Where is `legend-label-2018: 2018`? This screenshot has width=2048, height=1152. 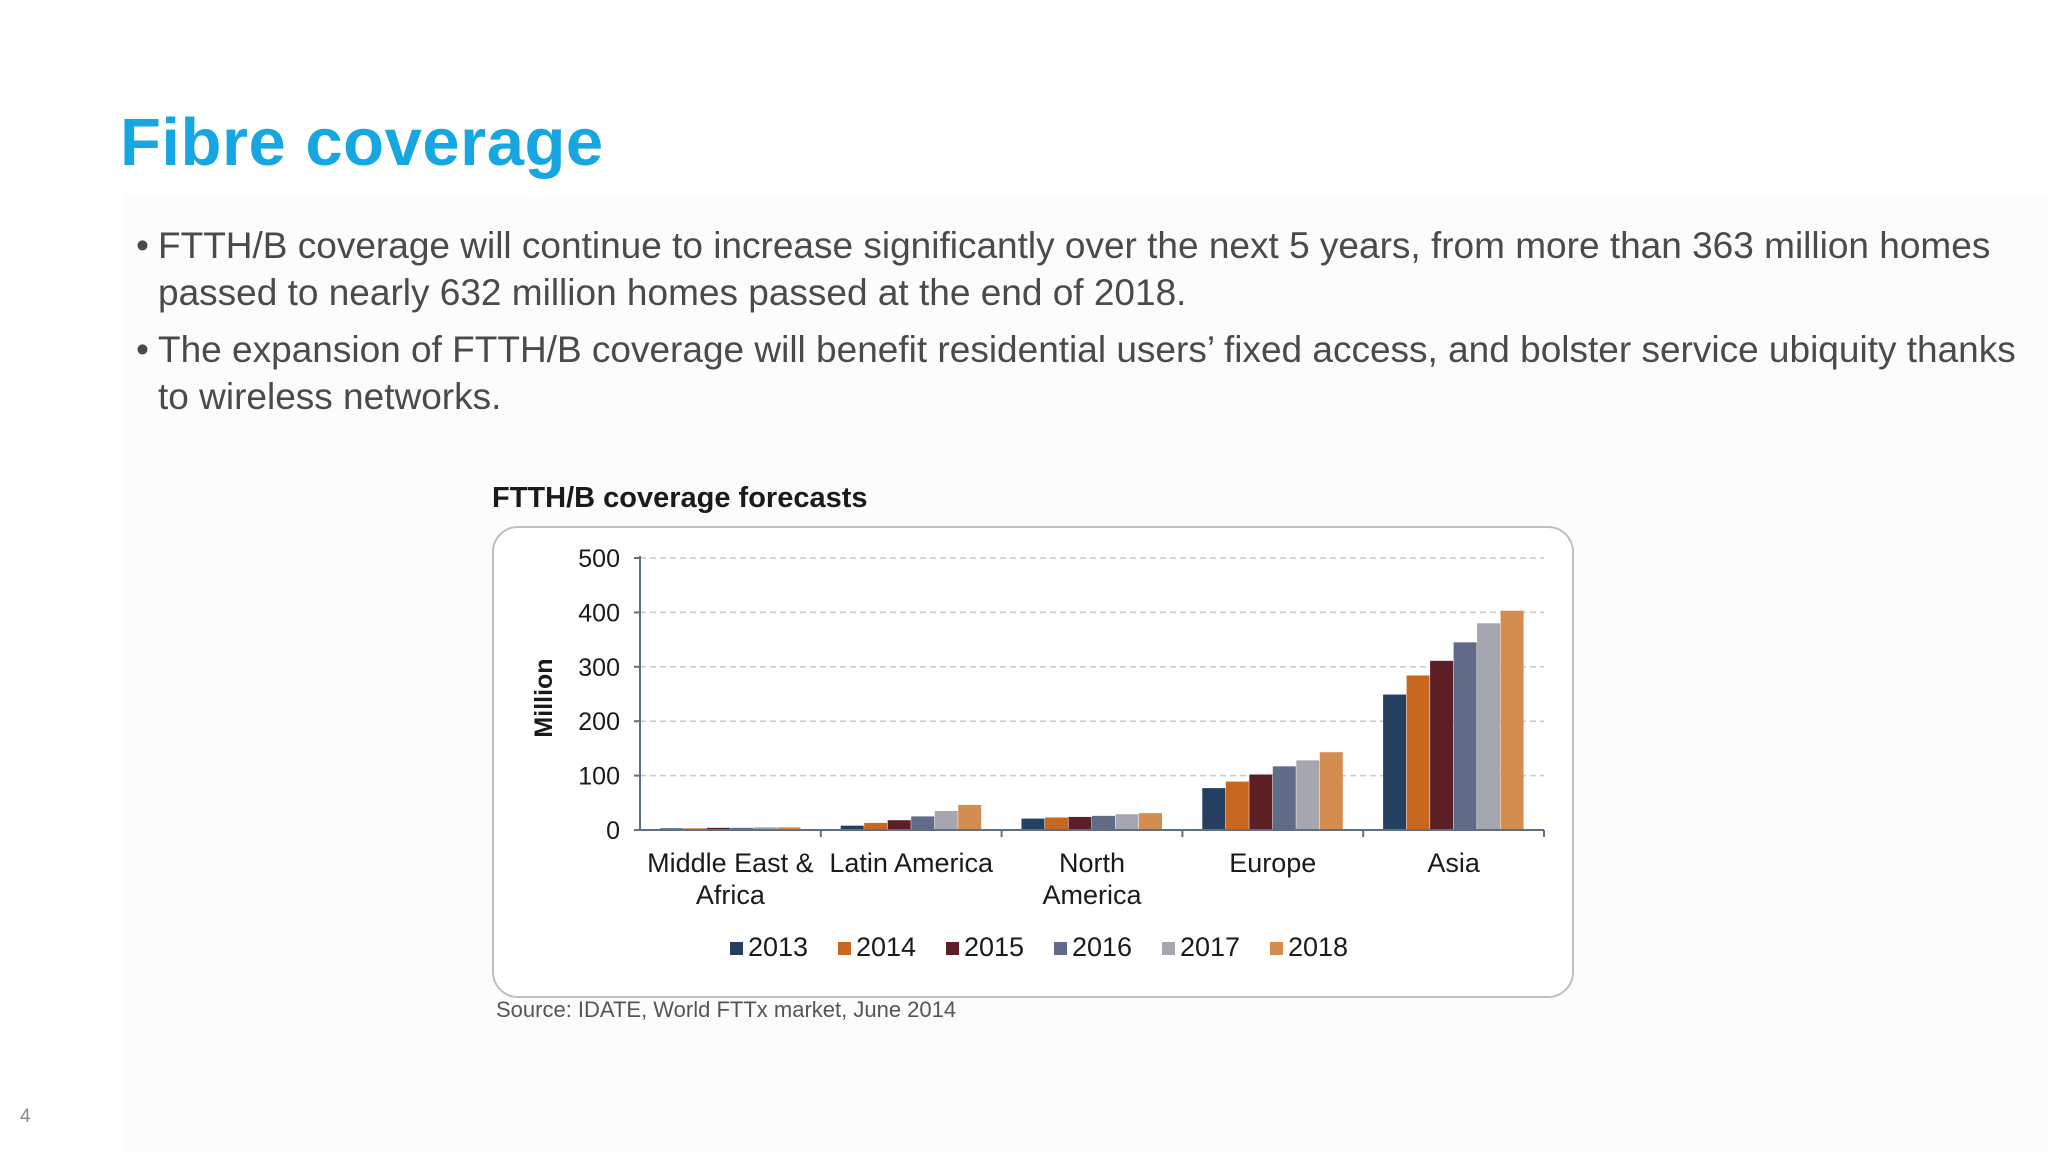
legend-label-2018: 2018 is located at coordinates (1318, 947).